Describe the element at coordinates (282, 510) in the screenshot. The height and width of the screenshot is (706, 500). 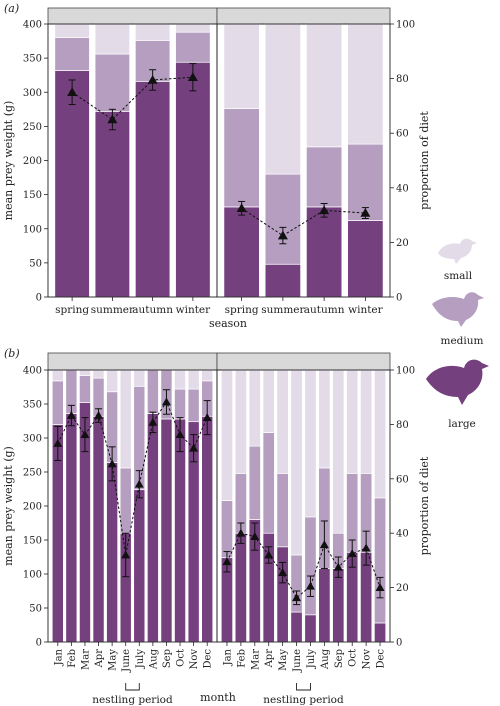
I see `panel-b-bar-male-may-medium` at that location.